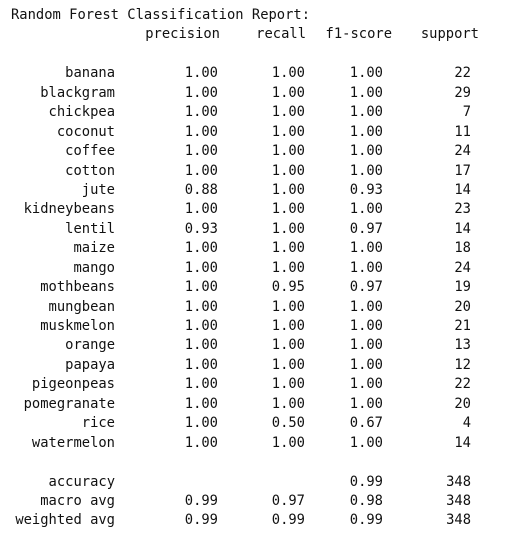 The height and width of the screenshot is (543, 507). What do you see at coordinates (281, 34) in the screenshot?
I see `header-recall: recall` at bounding box center [281, 34].